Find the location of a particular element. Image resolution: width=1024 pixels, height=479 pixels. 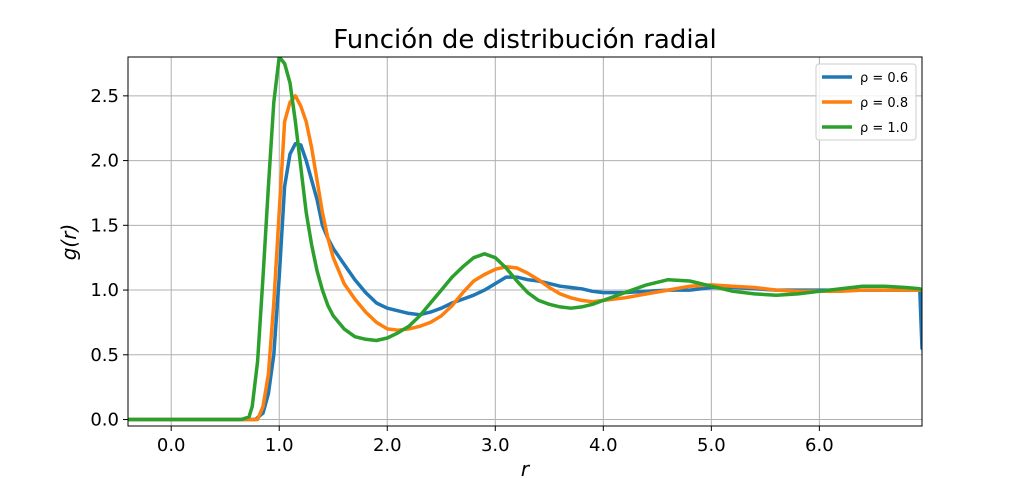

y-axis-label: g(r) is located at coordinates (69, 242).